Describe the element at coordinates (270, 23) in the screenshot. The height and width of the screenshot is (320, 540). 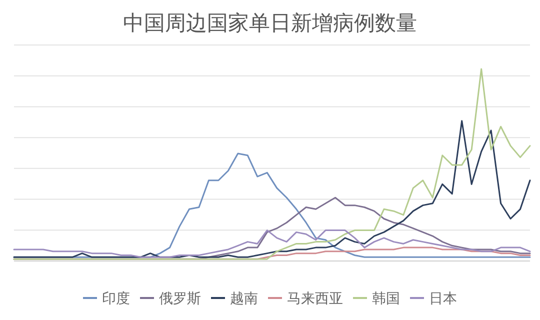
I see `chart-title: 中国周边国家单日新增病例数量` at that location.